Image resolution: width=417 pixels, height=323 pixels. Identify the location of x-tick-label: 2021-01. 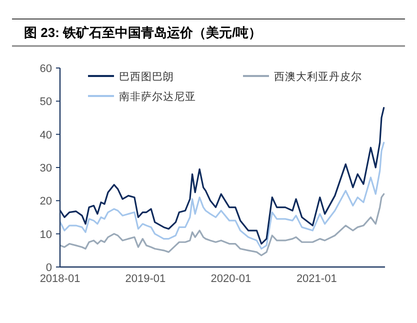
(316, 279).